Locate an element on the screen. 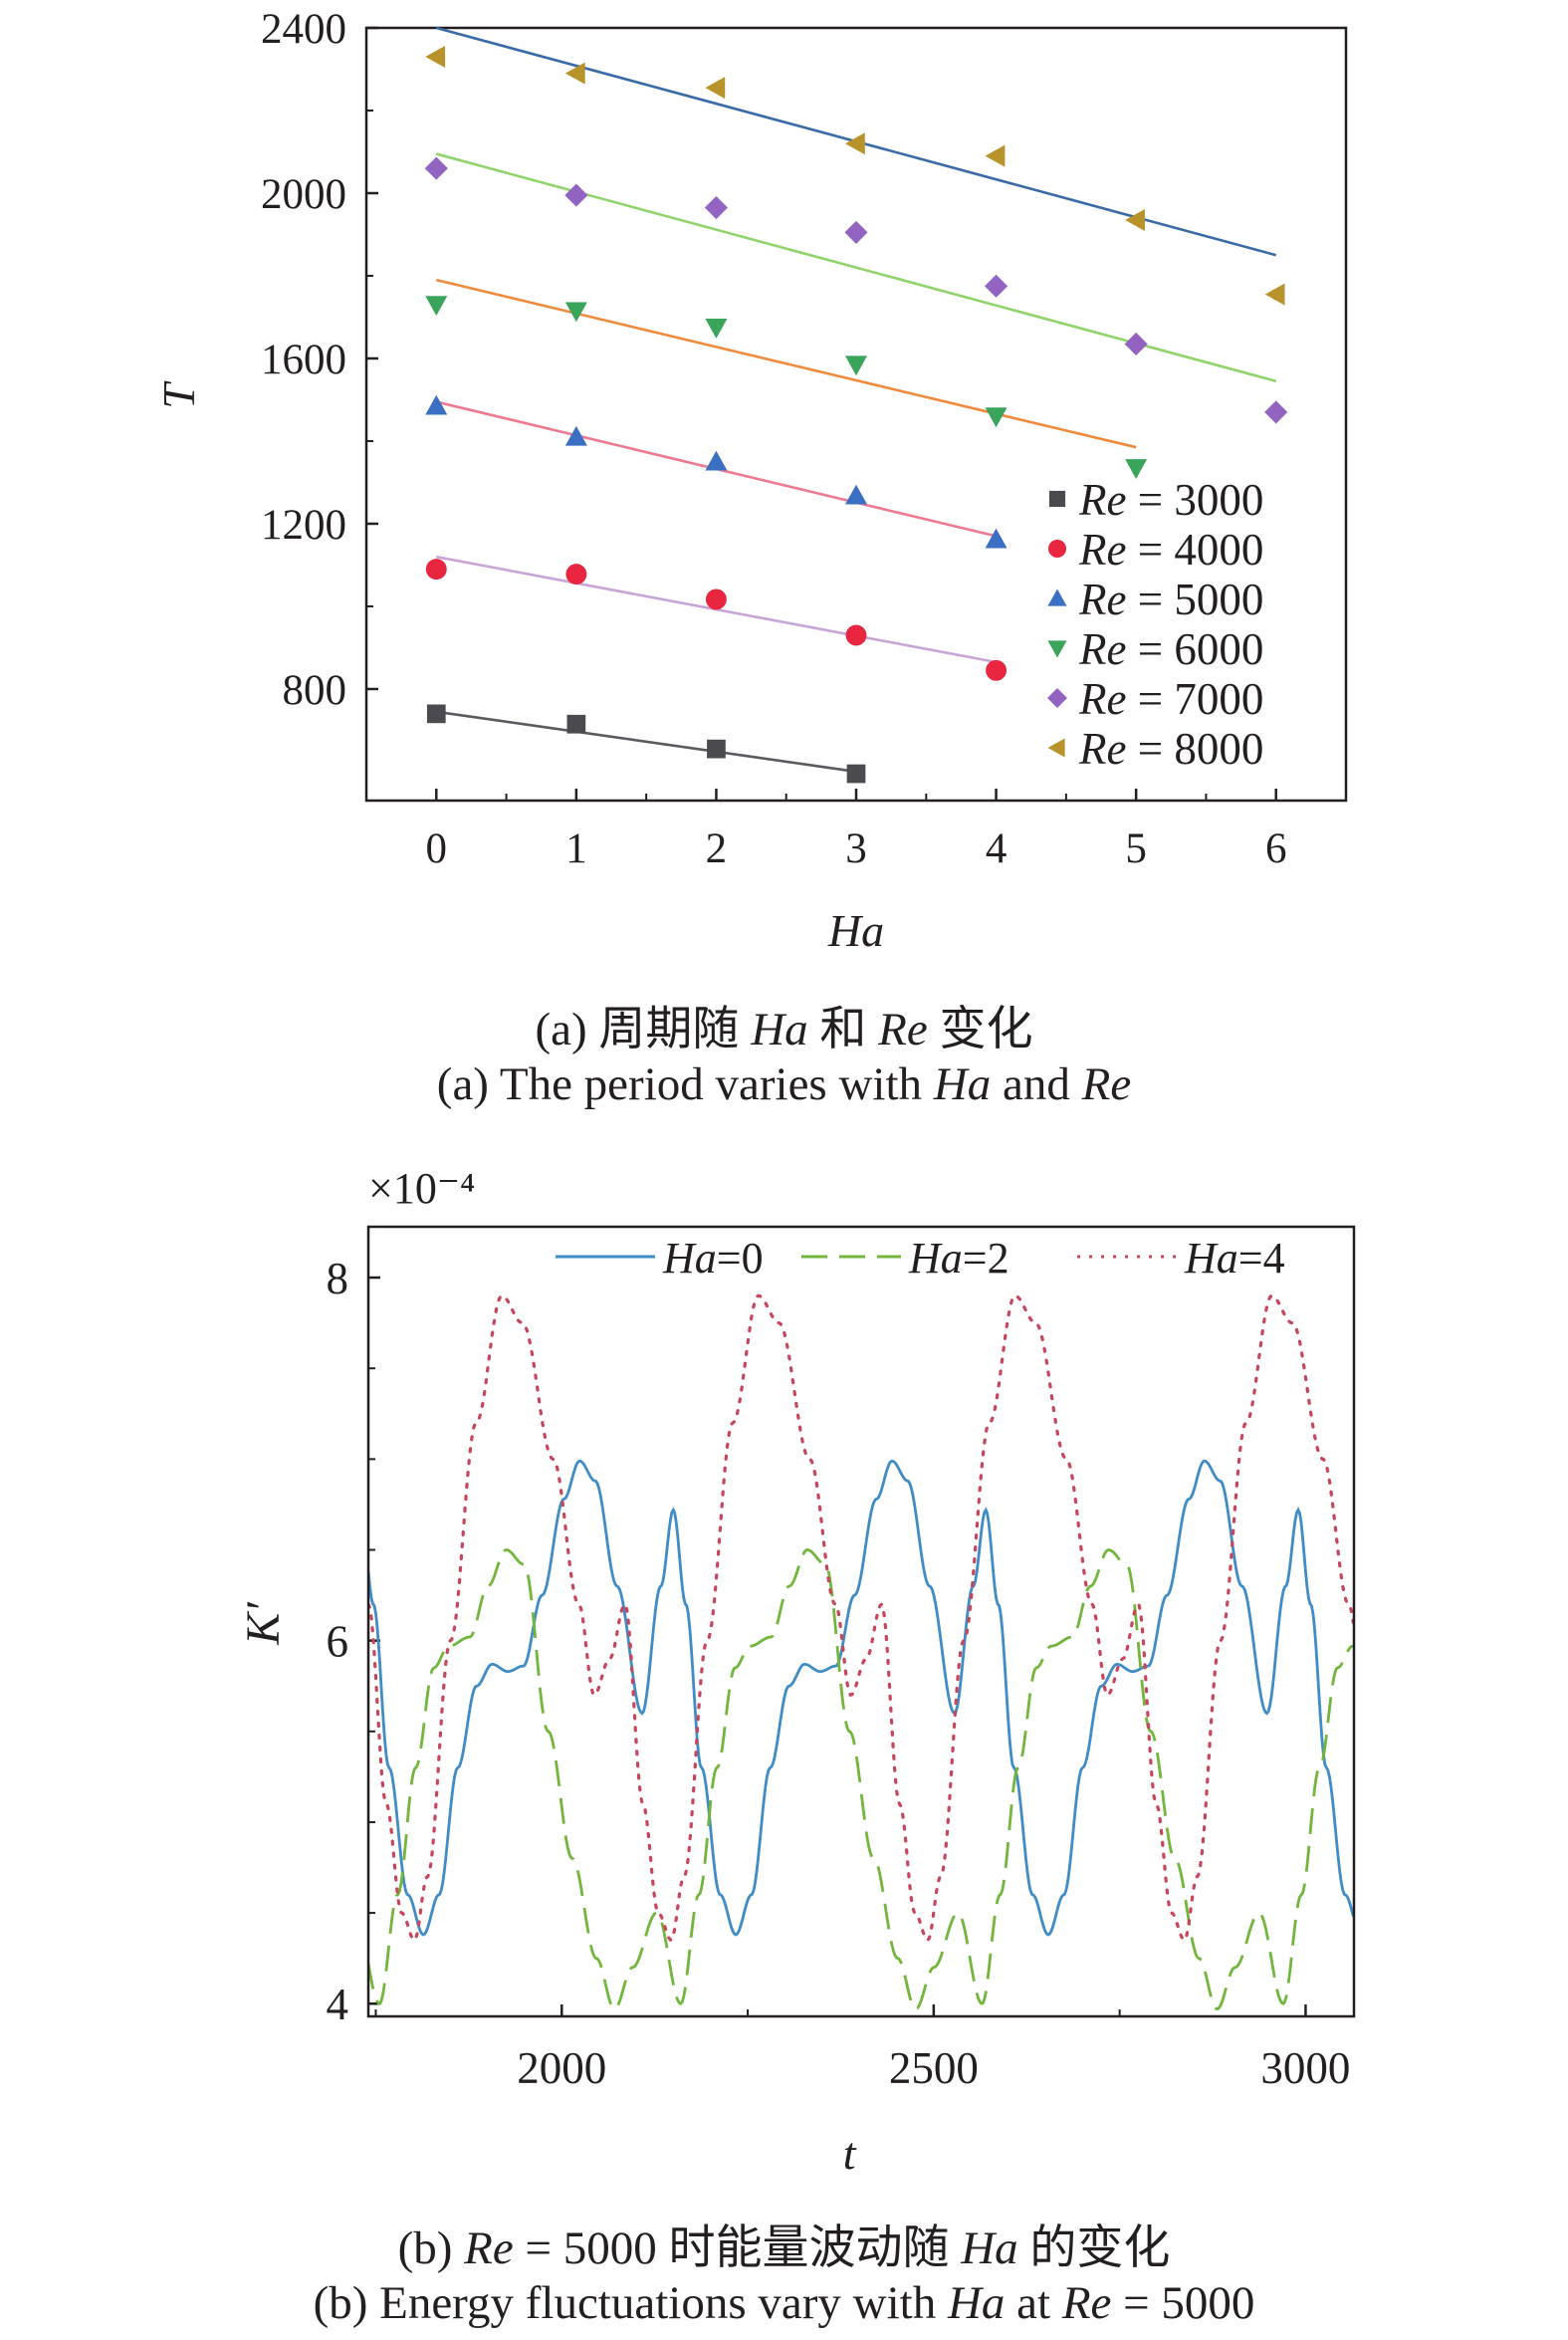 The width and height of the screenshot is (1568, 2340). legend-value: = 4000 is located at coordinates (1195, 550).